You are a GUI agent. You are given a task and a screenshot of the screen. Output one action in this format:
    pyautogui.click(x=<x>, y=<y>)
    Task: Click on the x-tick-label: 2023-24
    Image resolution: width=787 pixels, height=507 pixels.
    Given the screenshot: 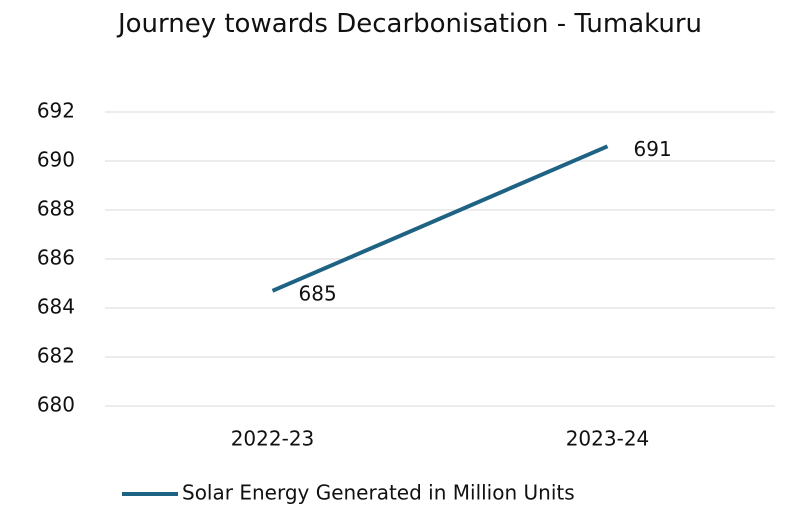 What is the action you would take?
    pyautogui.click(x=608, y=439)
    